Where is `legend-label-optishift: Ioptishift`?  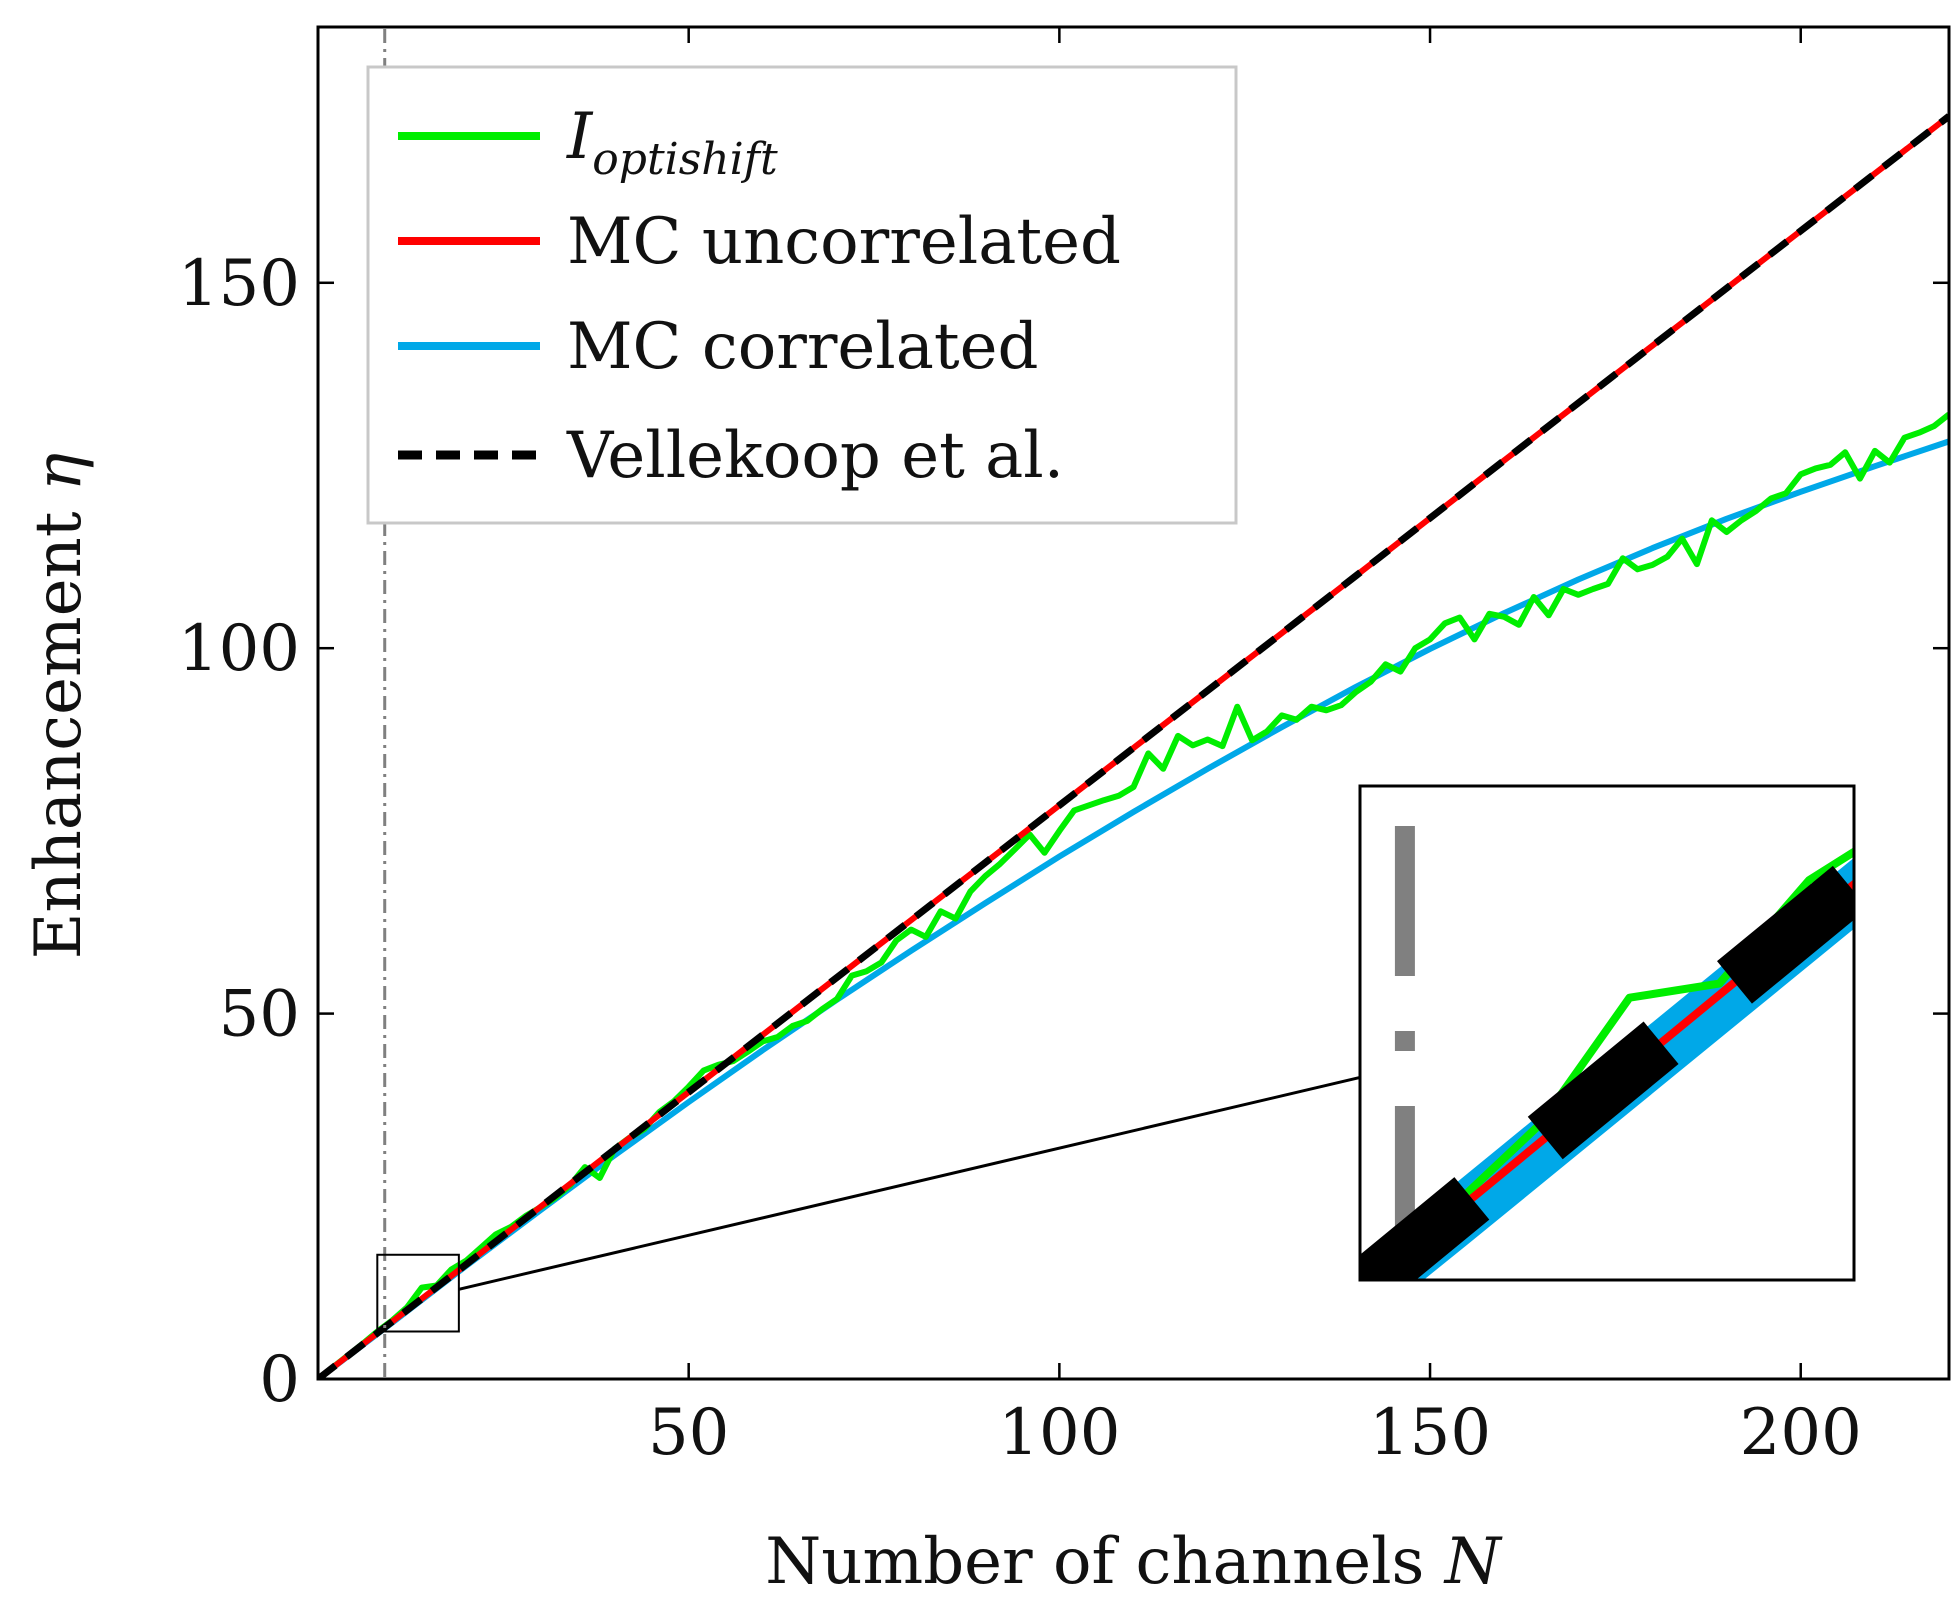
legend-label-optishift: Ioptishift is located at coordinates (672, 142).